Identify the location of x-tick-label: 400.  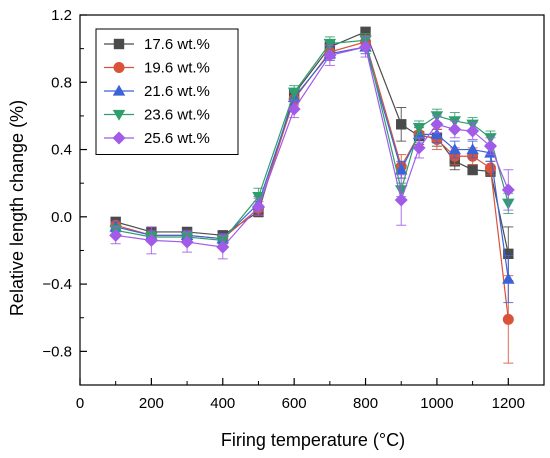
(222, 403).